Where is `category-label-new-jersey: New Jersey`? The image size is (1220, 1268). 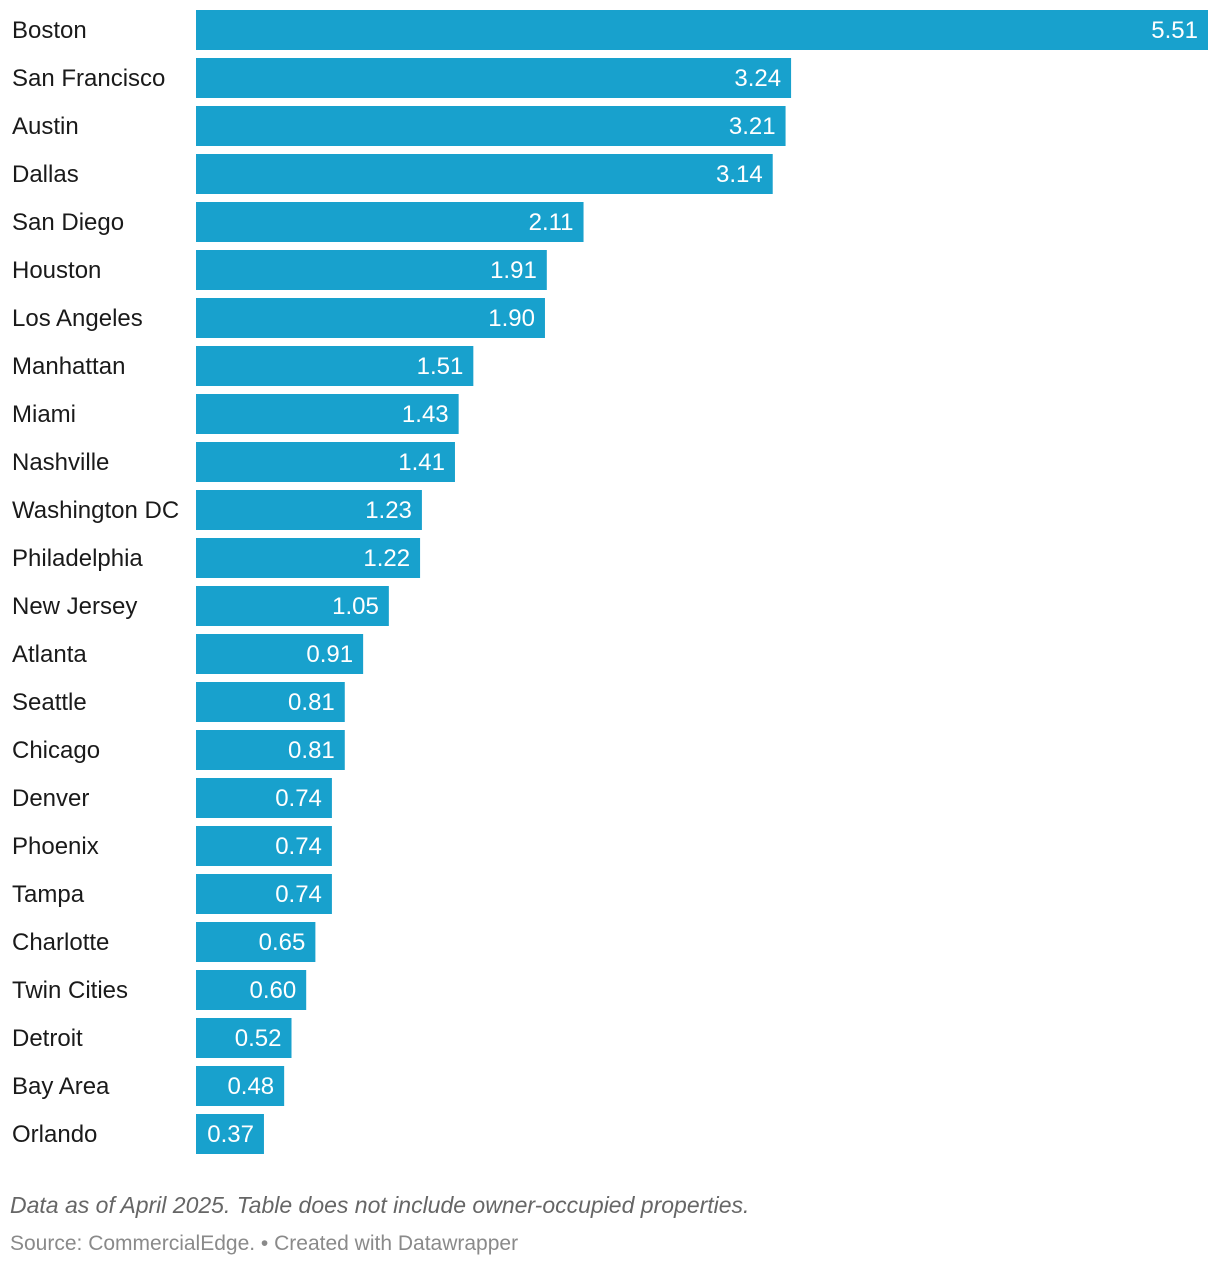
category-label-new-jersey: New Jersey is located at coordinates (74, 606).